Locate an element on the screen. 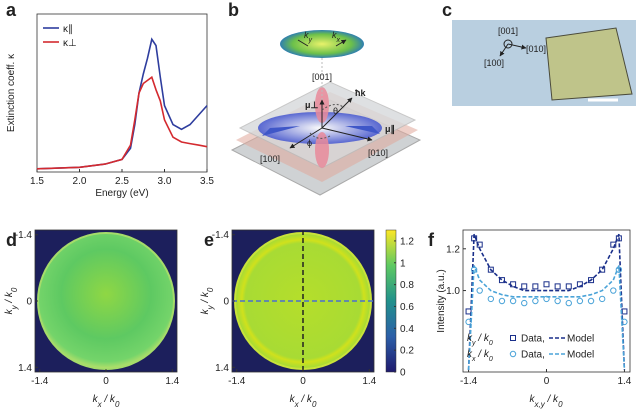 Image resolution: width=640 pixels, height=409 pixels. x-tick-label: 1.5 is located at coordinates (37, 181).